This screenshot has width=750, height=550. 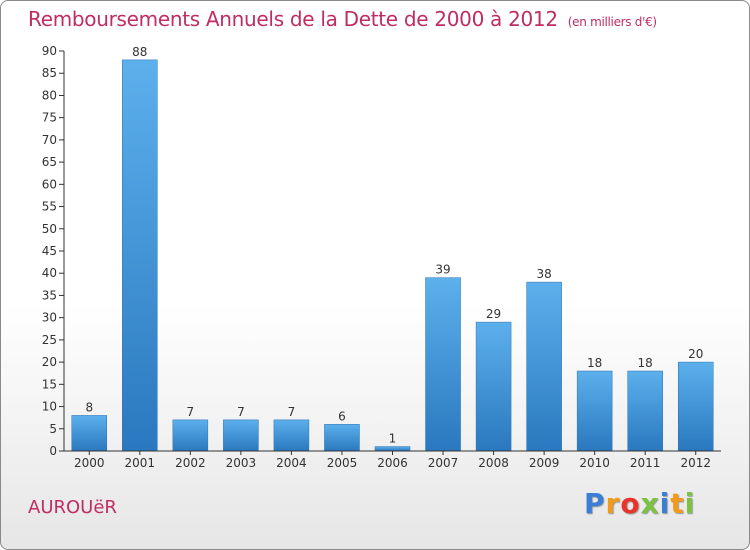 What do you see at coordinates (241, 412) in the screenshot?
I see `data-label-2003: 7` at bounding box center [241, 412].